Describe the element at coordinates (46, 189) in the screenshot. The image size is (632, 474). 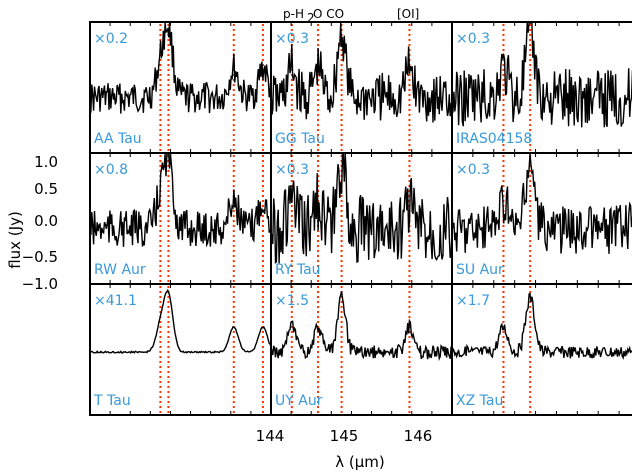
I see `y-tick-label-2: 0.5` at that location.